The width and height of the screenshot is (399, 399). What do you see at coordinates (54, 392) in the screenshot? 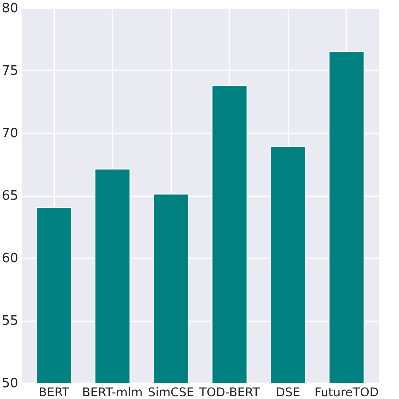
I see `x-tick-label: BERT` at bounding box center [54, 392].